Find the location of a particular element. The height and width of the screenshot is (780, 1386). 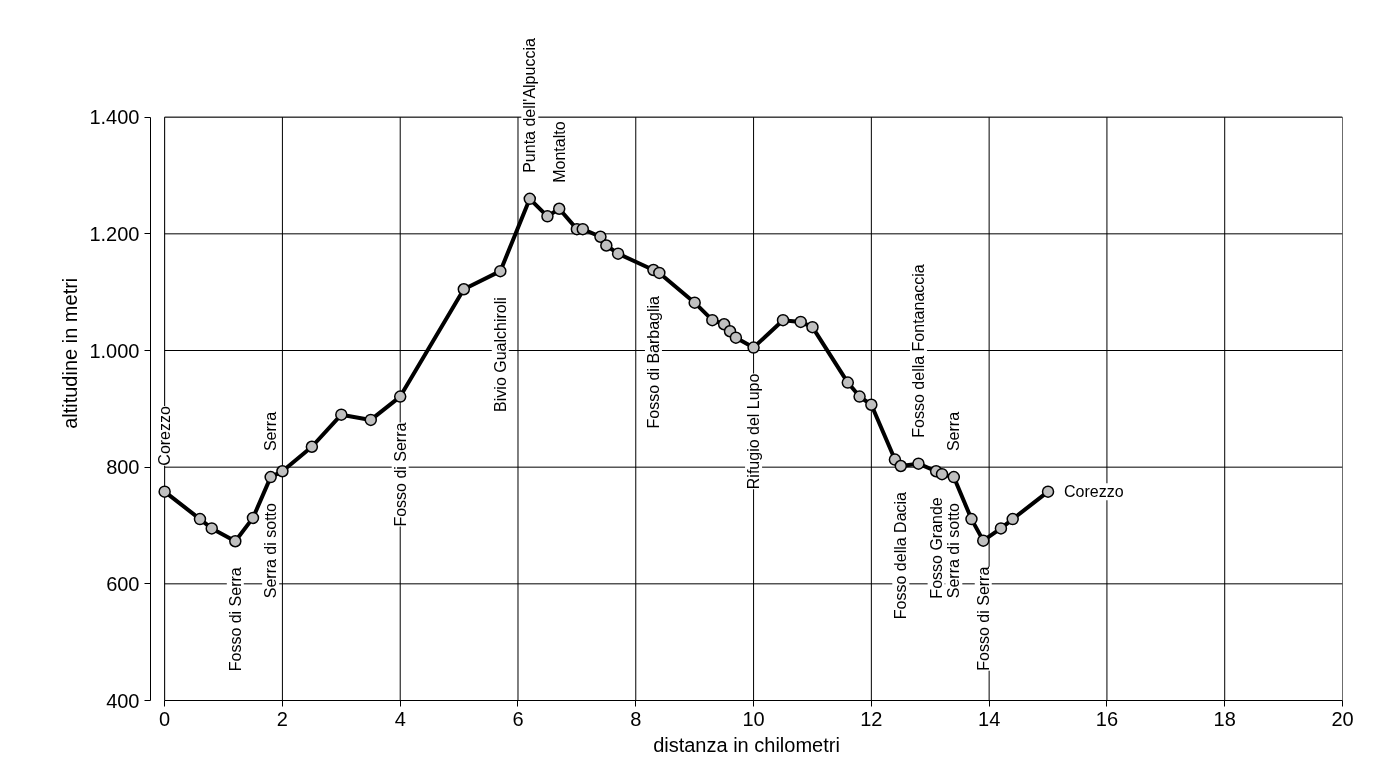

y-tick-label: 1.200 is located at coordinates (114, 233).